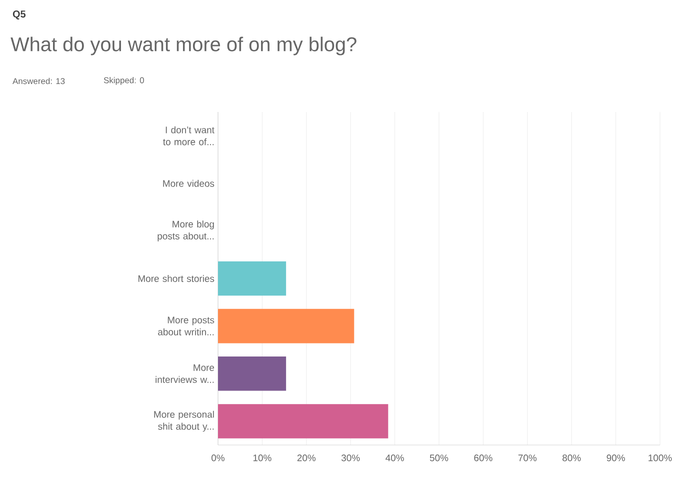 Image resolution: width=676 pixels, height=477 pixels. I want to click on x-tick-label: 60%, so click(483, 458).